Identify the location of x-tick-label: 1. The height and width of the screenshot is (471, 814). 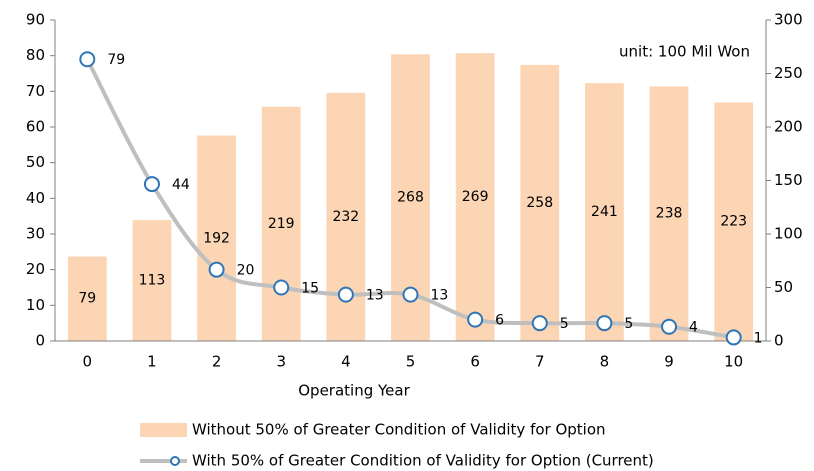
(152, 362).